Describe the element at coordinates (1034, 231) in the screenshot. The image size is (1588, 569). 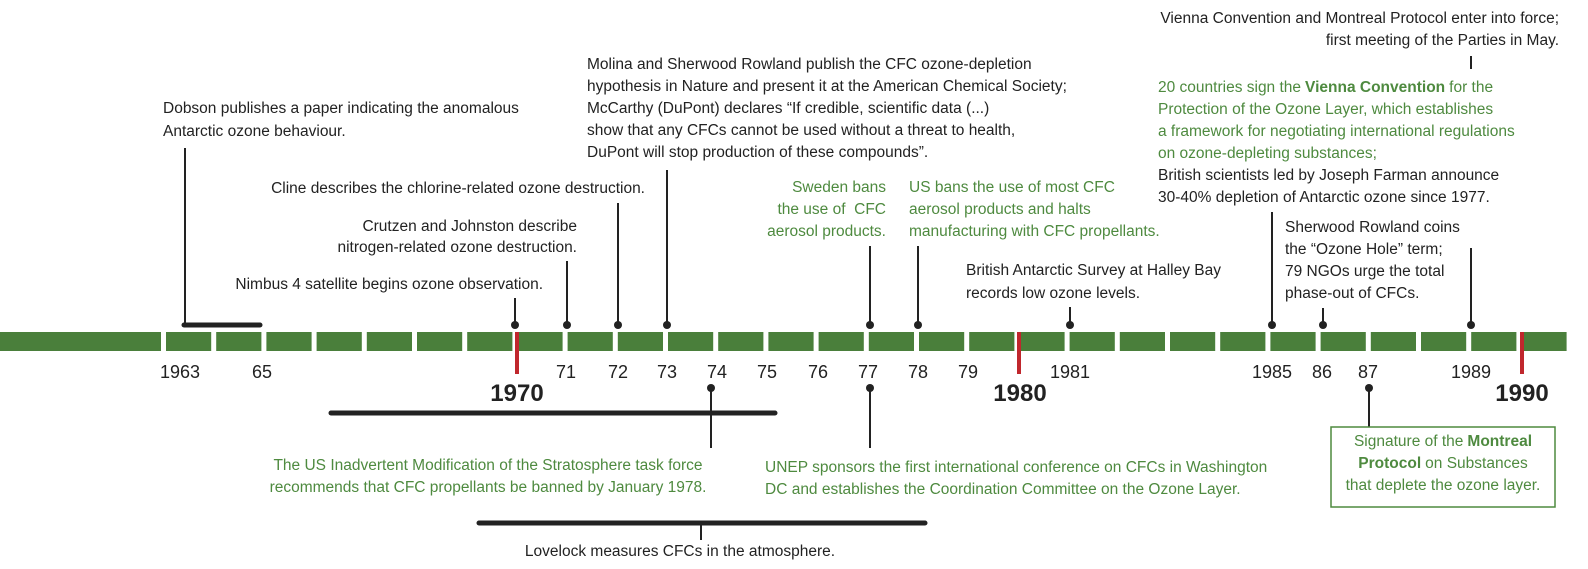
I see `event-text: manufacturing with CFC propellants.` at that location.